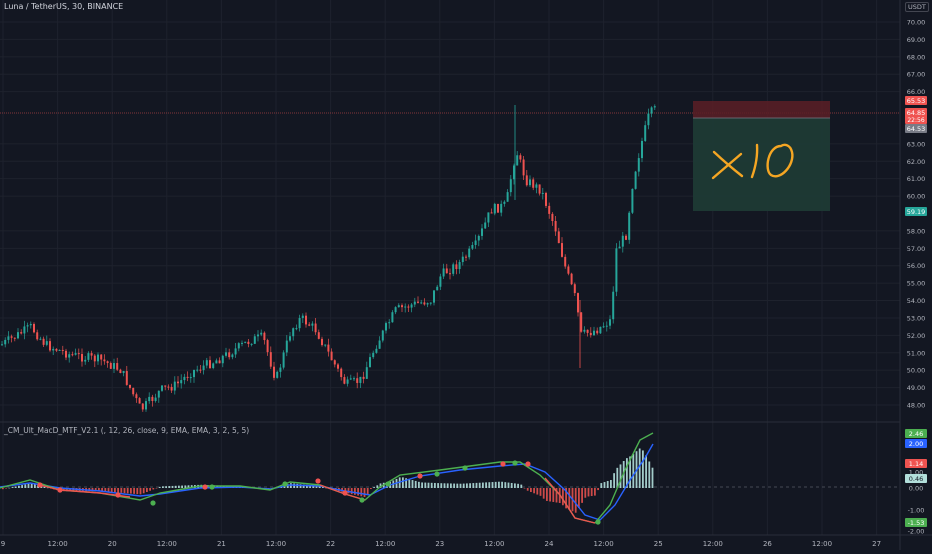 The height and width of the screenshot is (554, 932). Describe the element at coordinates (112, 544) in the screenshot. I see `time-tick-label: 20` at that location.